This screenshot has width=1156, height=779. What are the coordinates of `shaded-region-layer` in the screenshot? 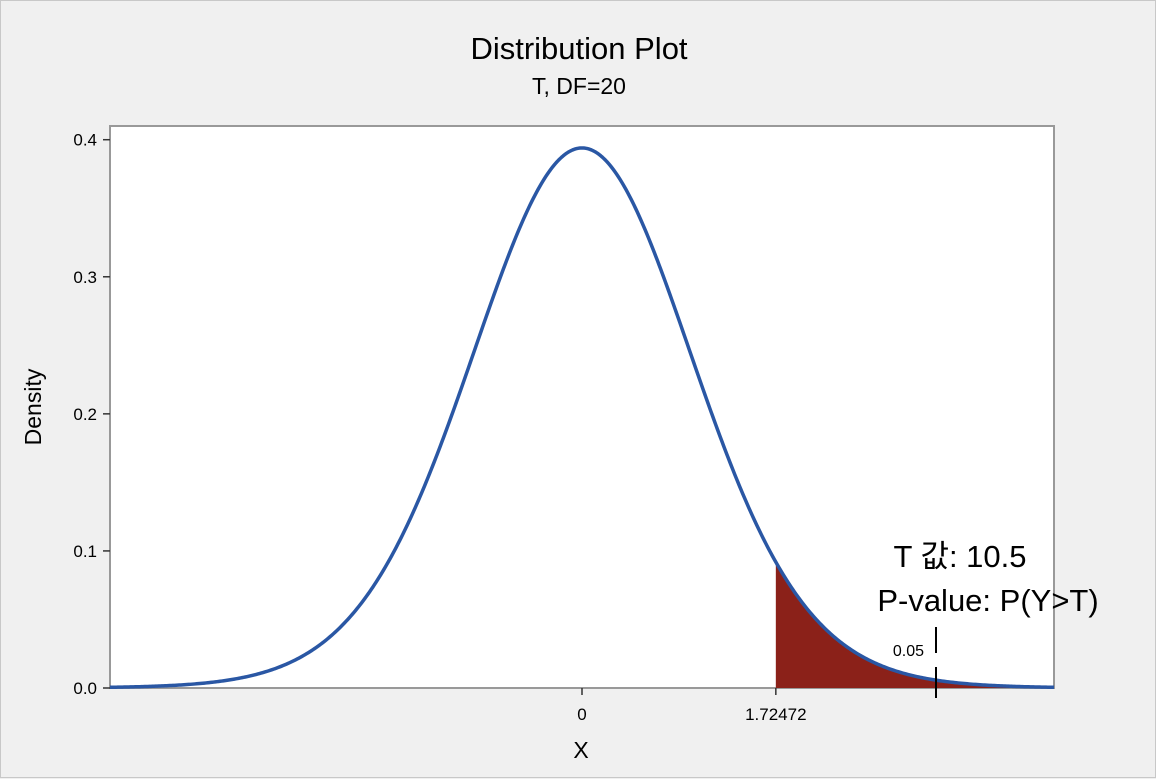 It's located at (914, 625).